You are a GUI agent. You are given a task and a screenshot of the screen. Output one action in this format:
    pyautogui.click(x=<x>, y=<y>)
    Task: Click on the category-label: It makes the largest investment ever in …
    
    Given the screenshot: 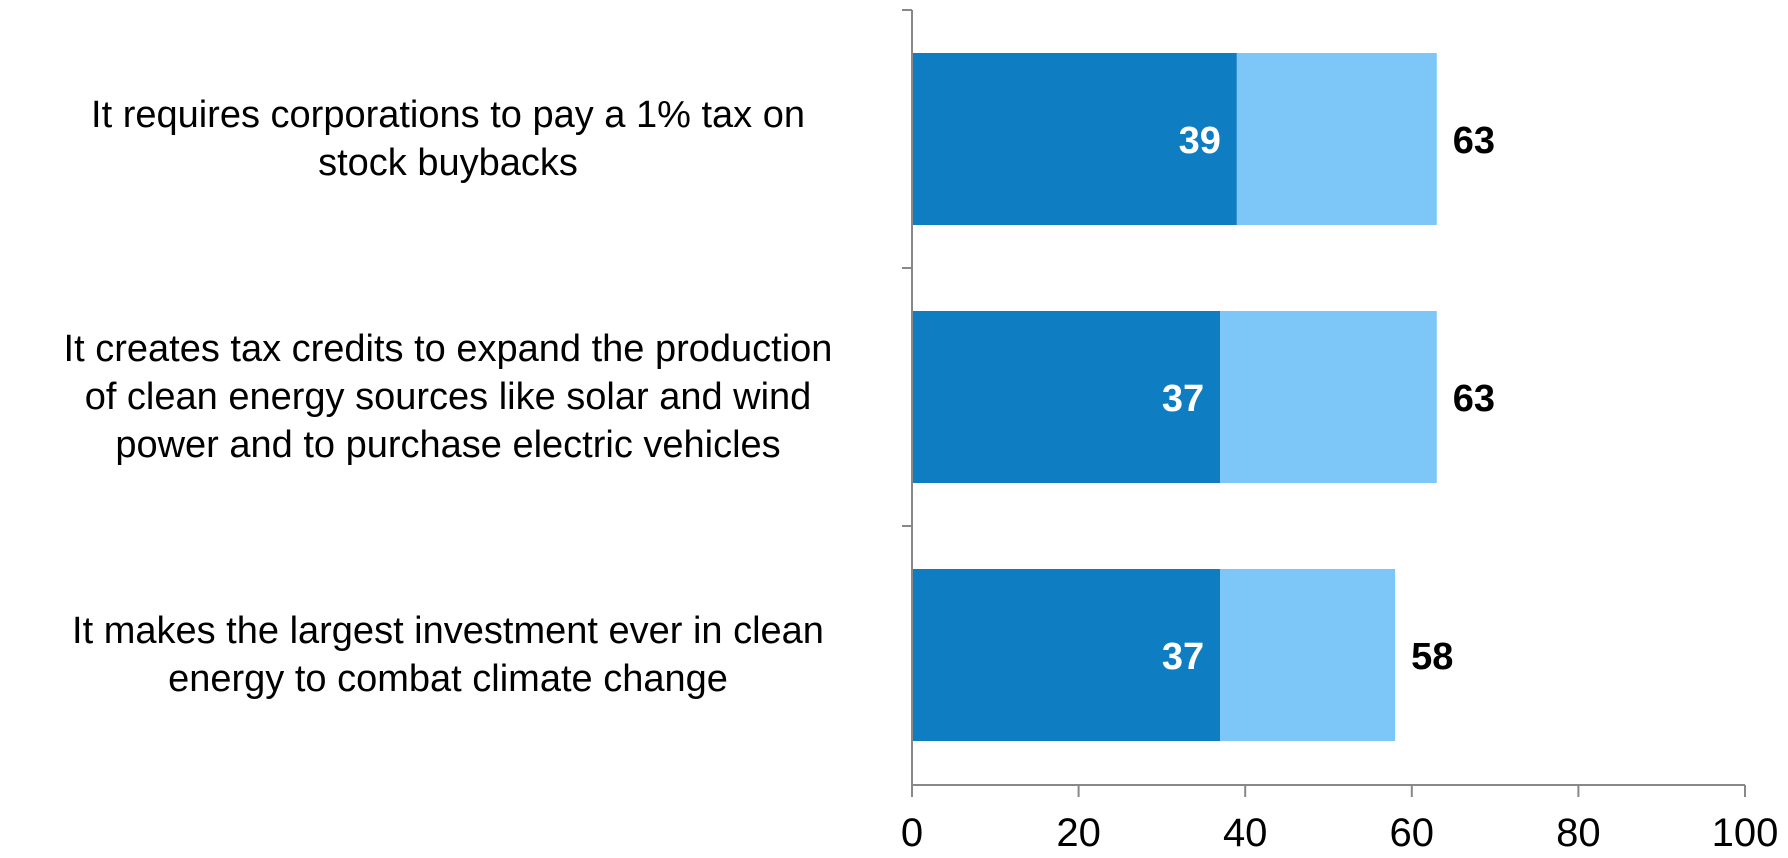 What is the action you would take?
    pyautogui.click(x=448, y=655)
    